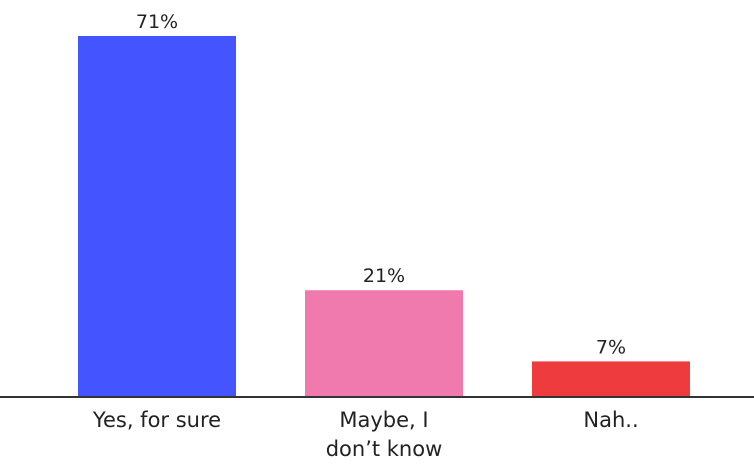 The height and width of the screenshot is (469, 754). I want to click on category-label-3: Nah.., so click(610, 420).